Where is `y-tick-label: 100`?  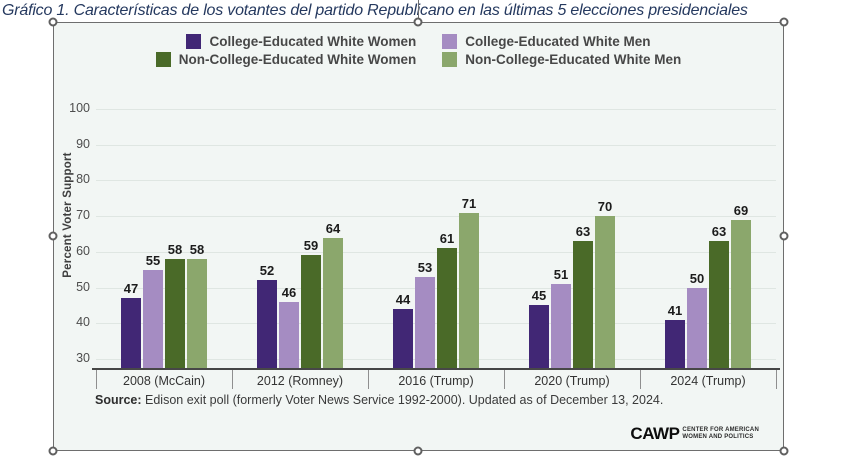
y-tick-label: 100 is located at coordinates (79, 108).